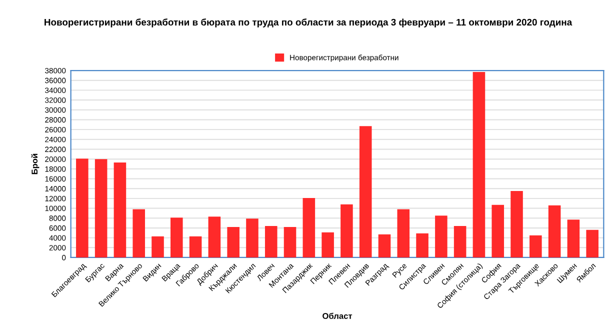 The width and height of the screenshot is (616, 328). I want to click on chart-title: Новорегистрирани безработни в бюрата по труда по области за периода 3 февруари – 11 октомври 2020 година, so click(308, 23).